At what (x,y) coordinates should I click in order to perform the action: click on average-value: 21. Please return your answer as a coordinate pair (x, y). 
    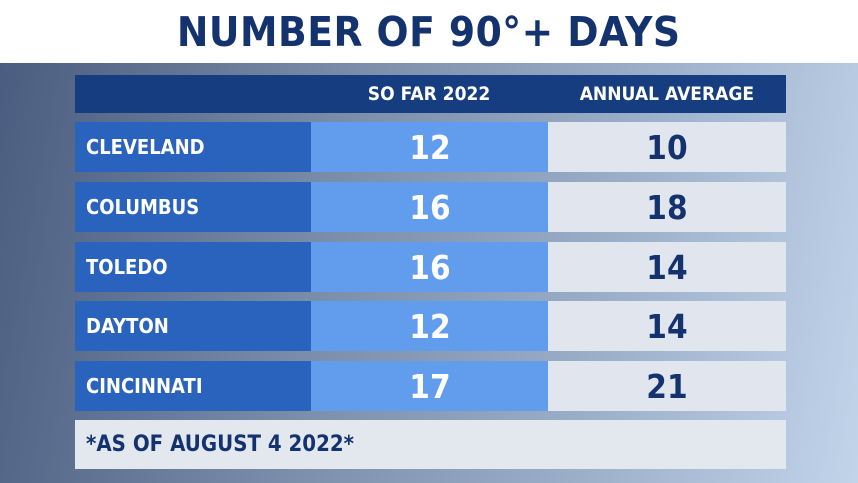
    Looking at the image, I should click on (667, 386).